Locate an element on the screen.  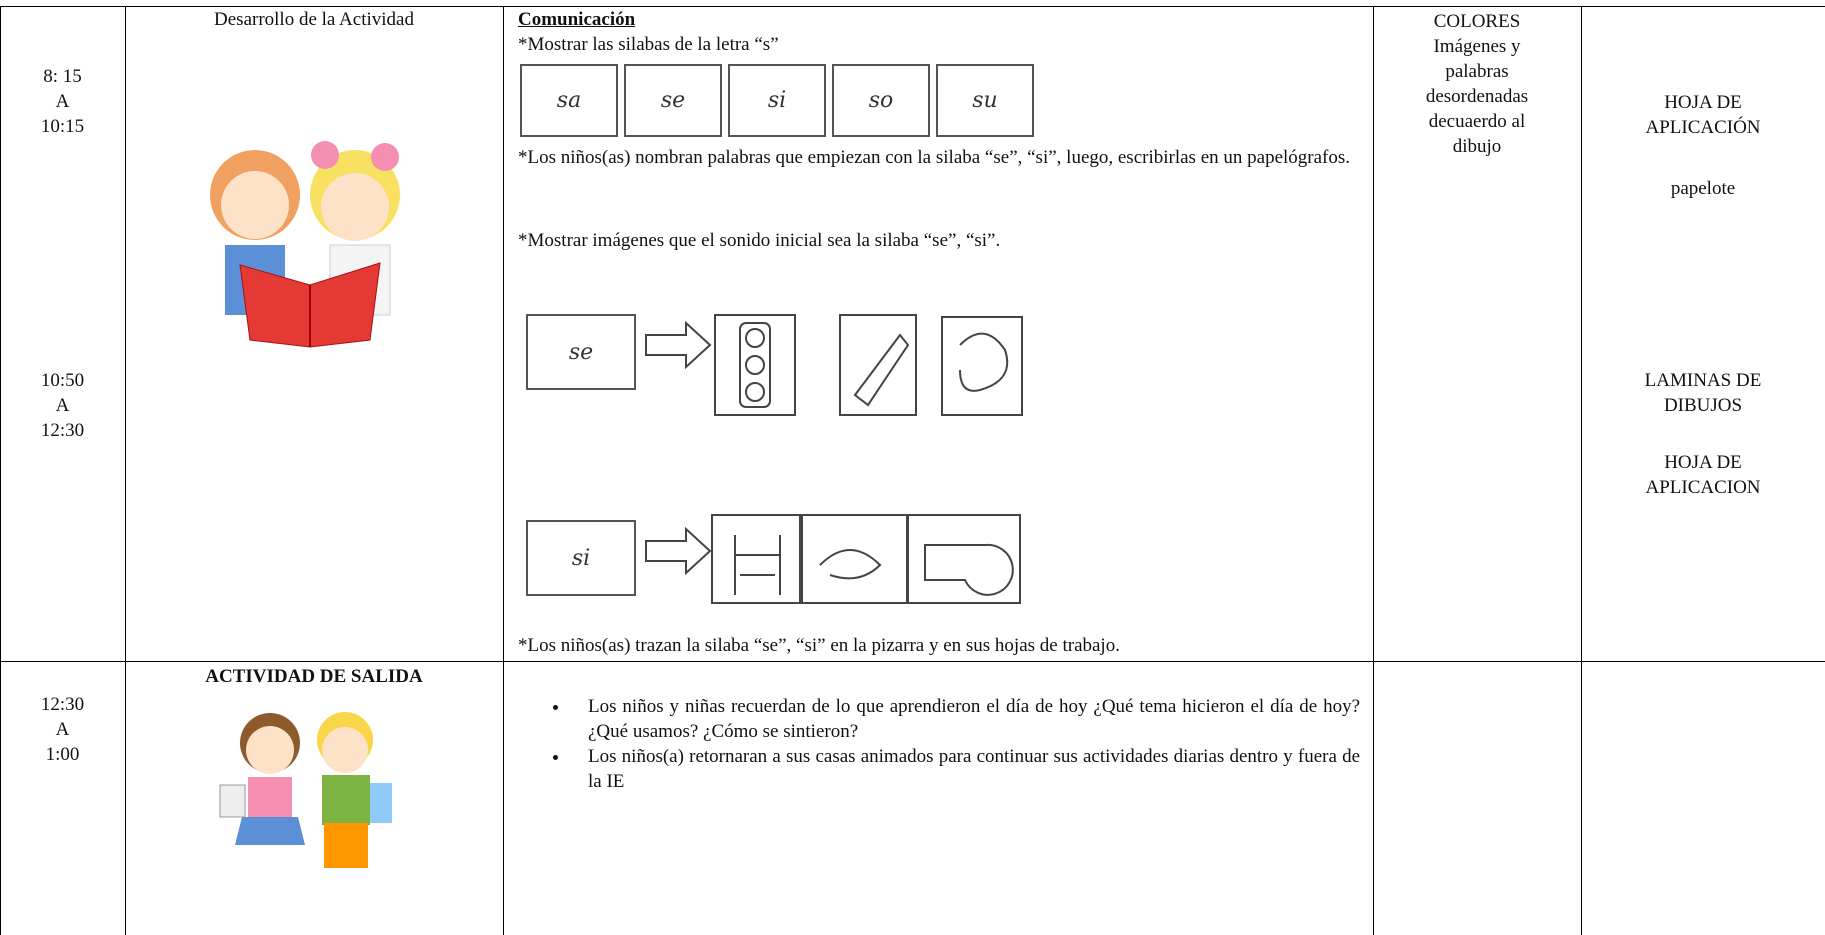
picture-card-label: se is located at coordinates (581, 352).